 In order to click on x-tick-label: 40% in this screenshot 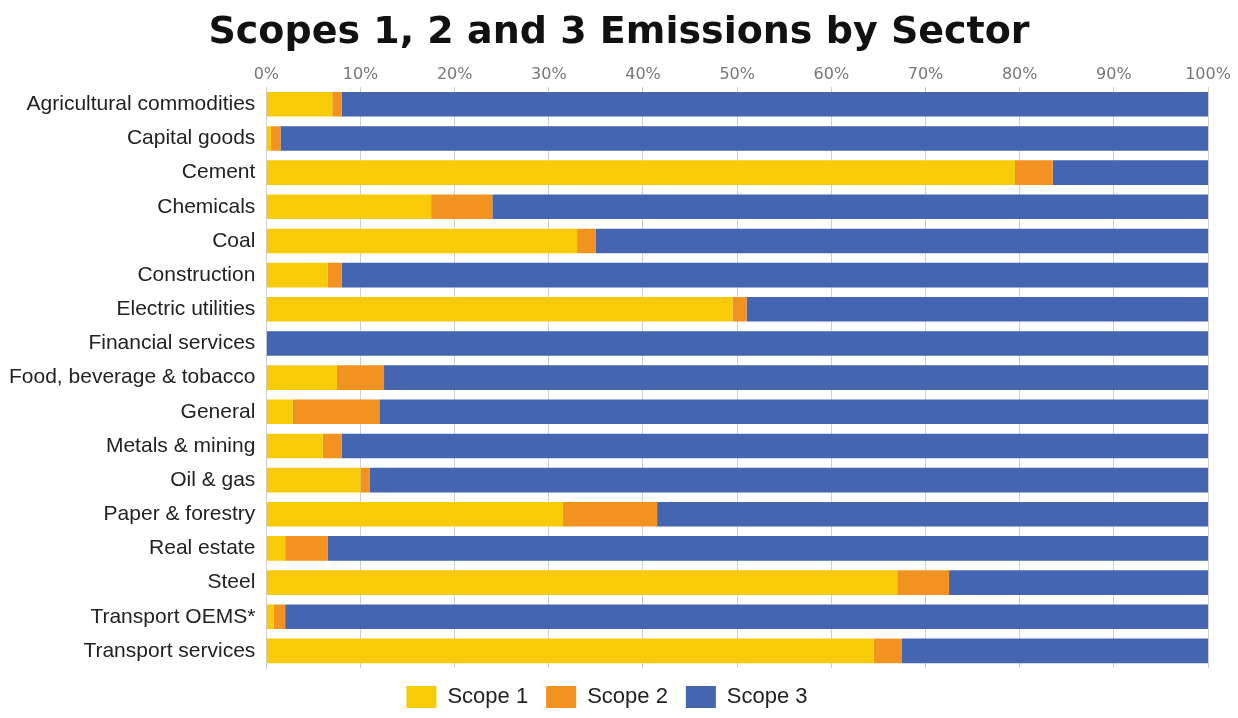, I will do `click(643, 73)`.